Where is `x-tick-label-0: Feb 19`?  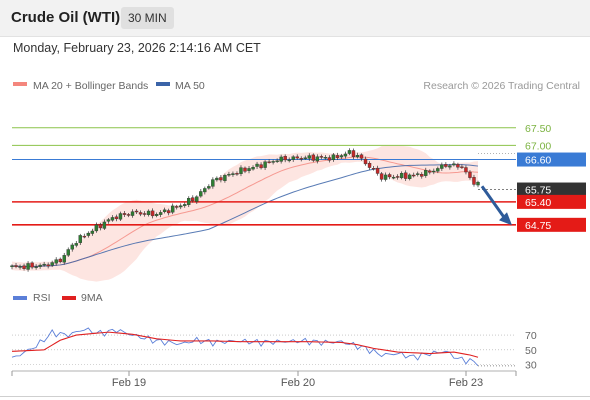
x-tick-label-0: Feb 19 is located at coordinates (129, 383).